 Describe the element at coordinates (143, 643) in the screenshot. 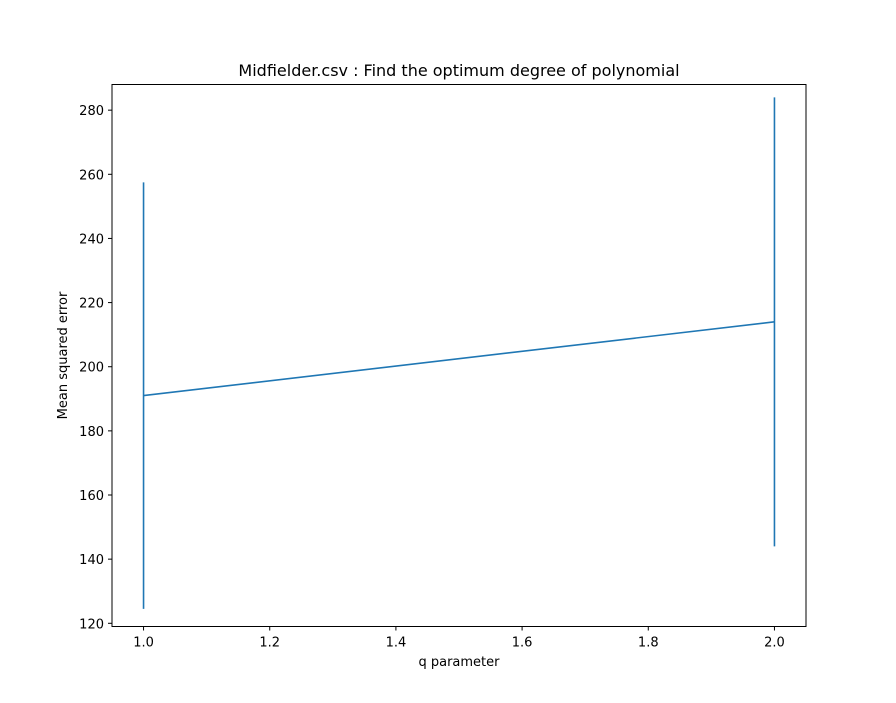

I see `x-tick-label: 1.0` at that location.